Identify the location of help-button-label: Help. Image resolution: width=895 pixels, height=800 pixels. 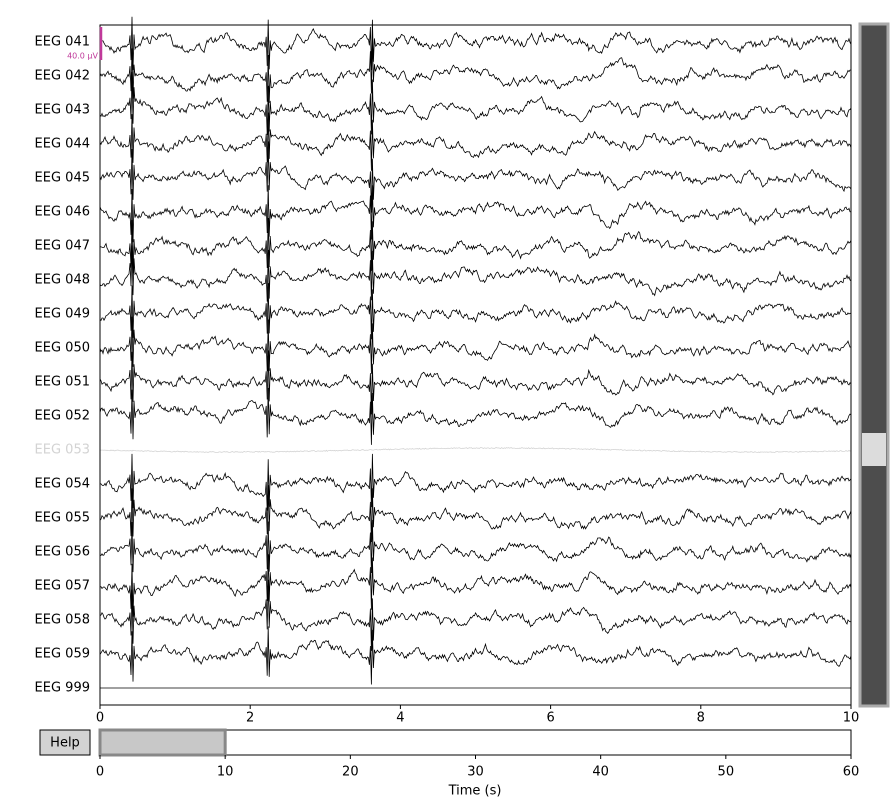
(65, 743).